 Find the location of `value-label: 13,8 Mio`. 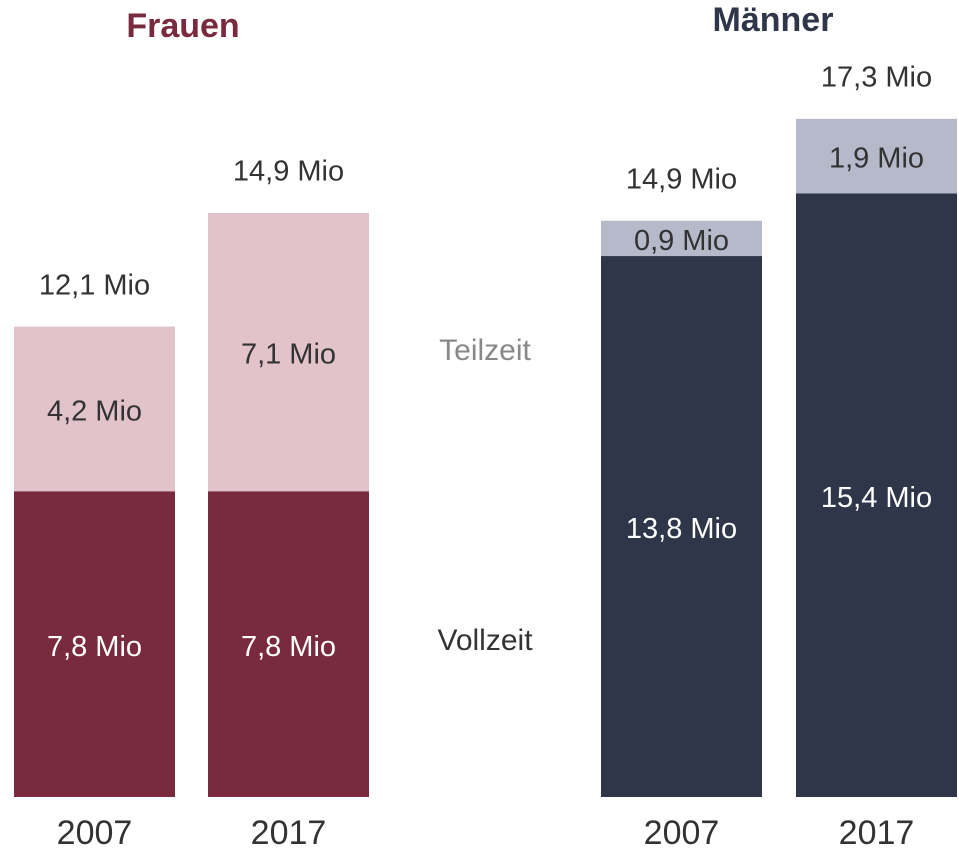

value-label: 13,8 Mio is located at coordinates (681, 529).